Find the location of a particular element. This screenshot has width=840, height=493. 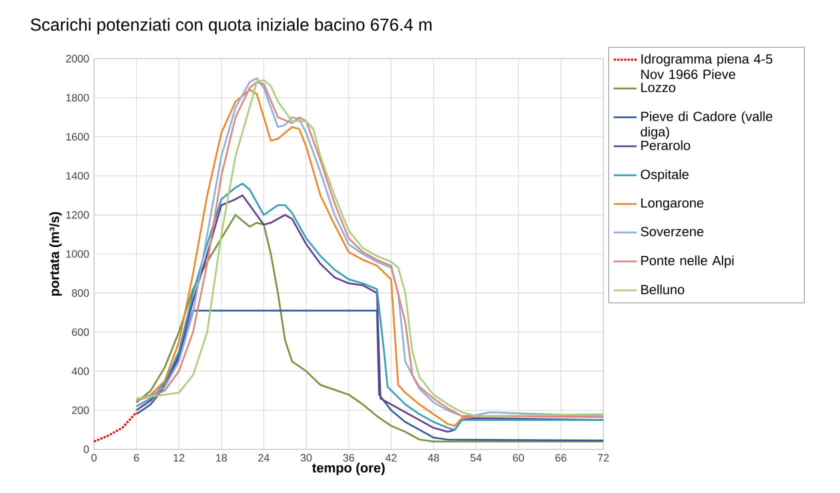

y-tick-label: 1000 is located at coordinates (77, 254).